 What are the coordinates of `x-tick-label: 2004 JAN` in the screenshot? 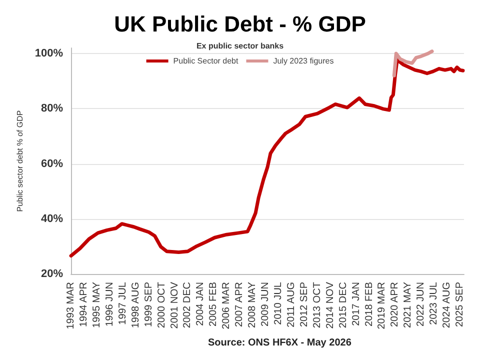 It's located at (200, 304).